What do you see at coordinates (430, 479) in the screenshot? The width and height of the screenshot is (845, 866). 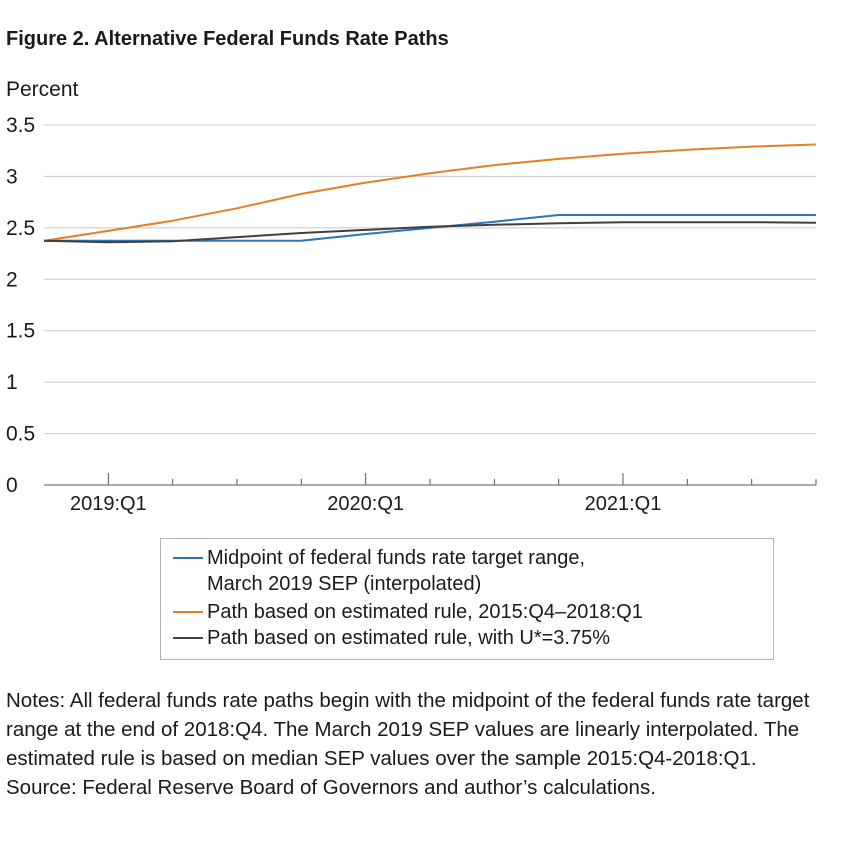 I see `x-axis` at bounding box center [430, 479].